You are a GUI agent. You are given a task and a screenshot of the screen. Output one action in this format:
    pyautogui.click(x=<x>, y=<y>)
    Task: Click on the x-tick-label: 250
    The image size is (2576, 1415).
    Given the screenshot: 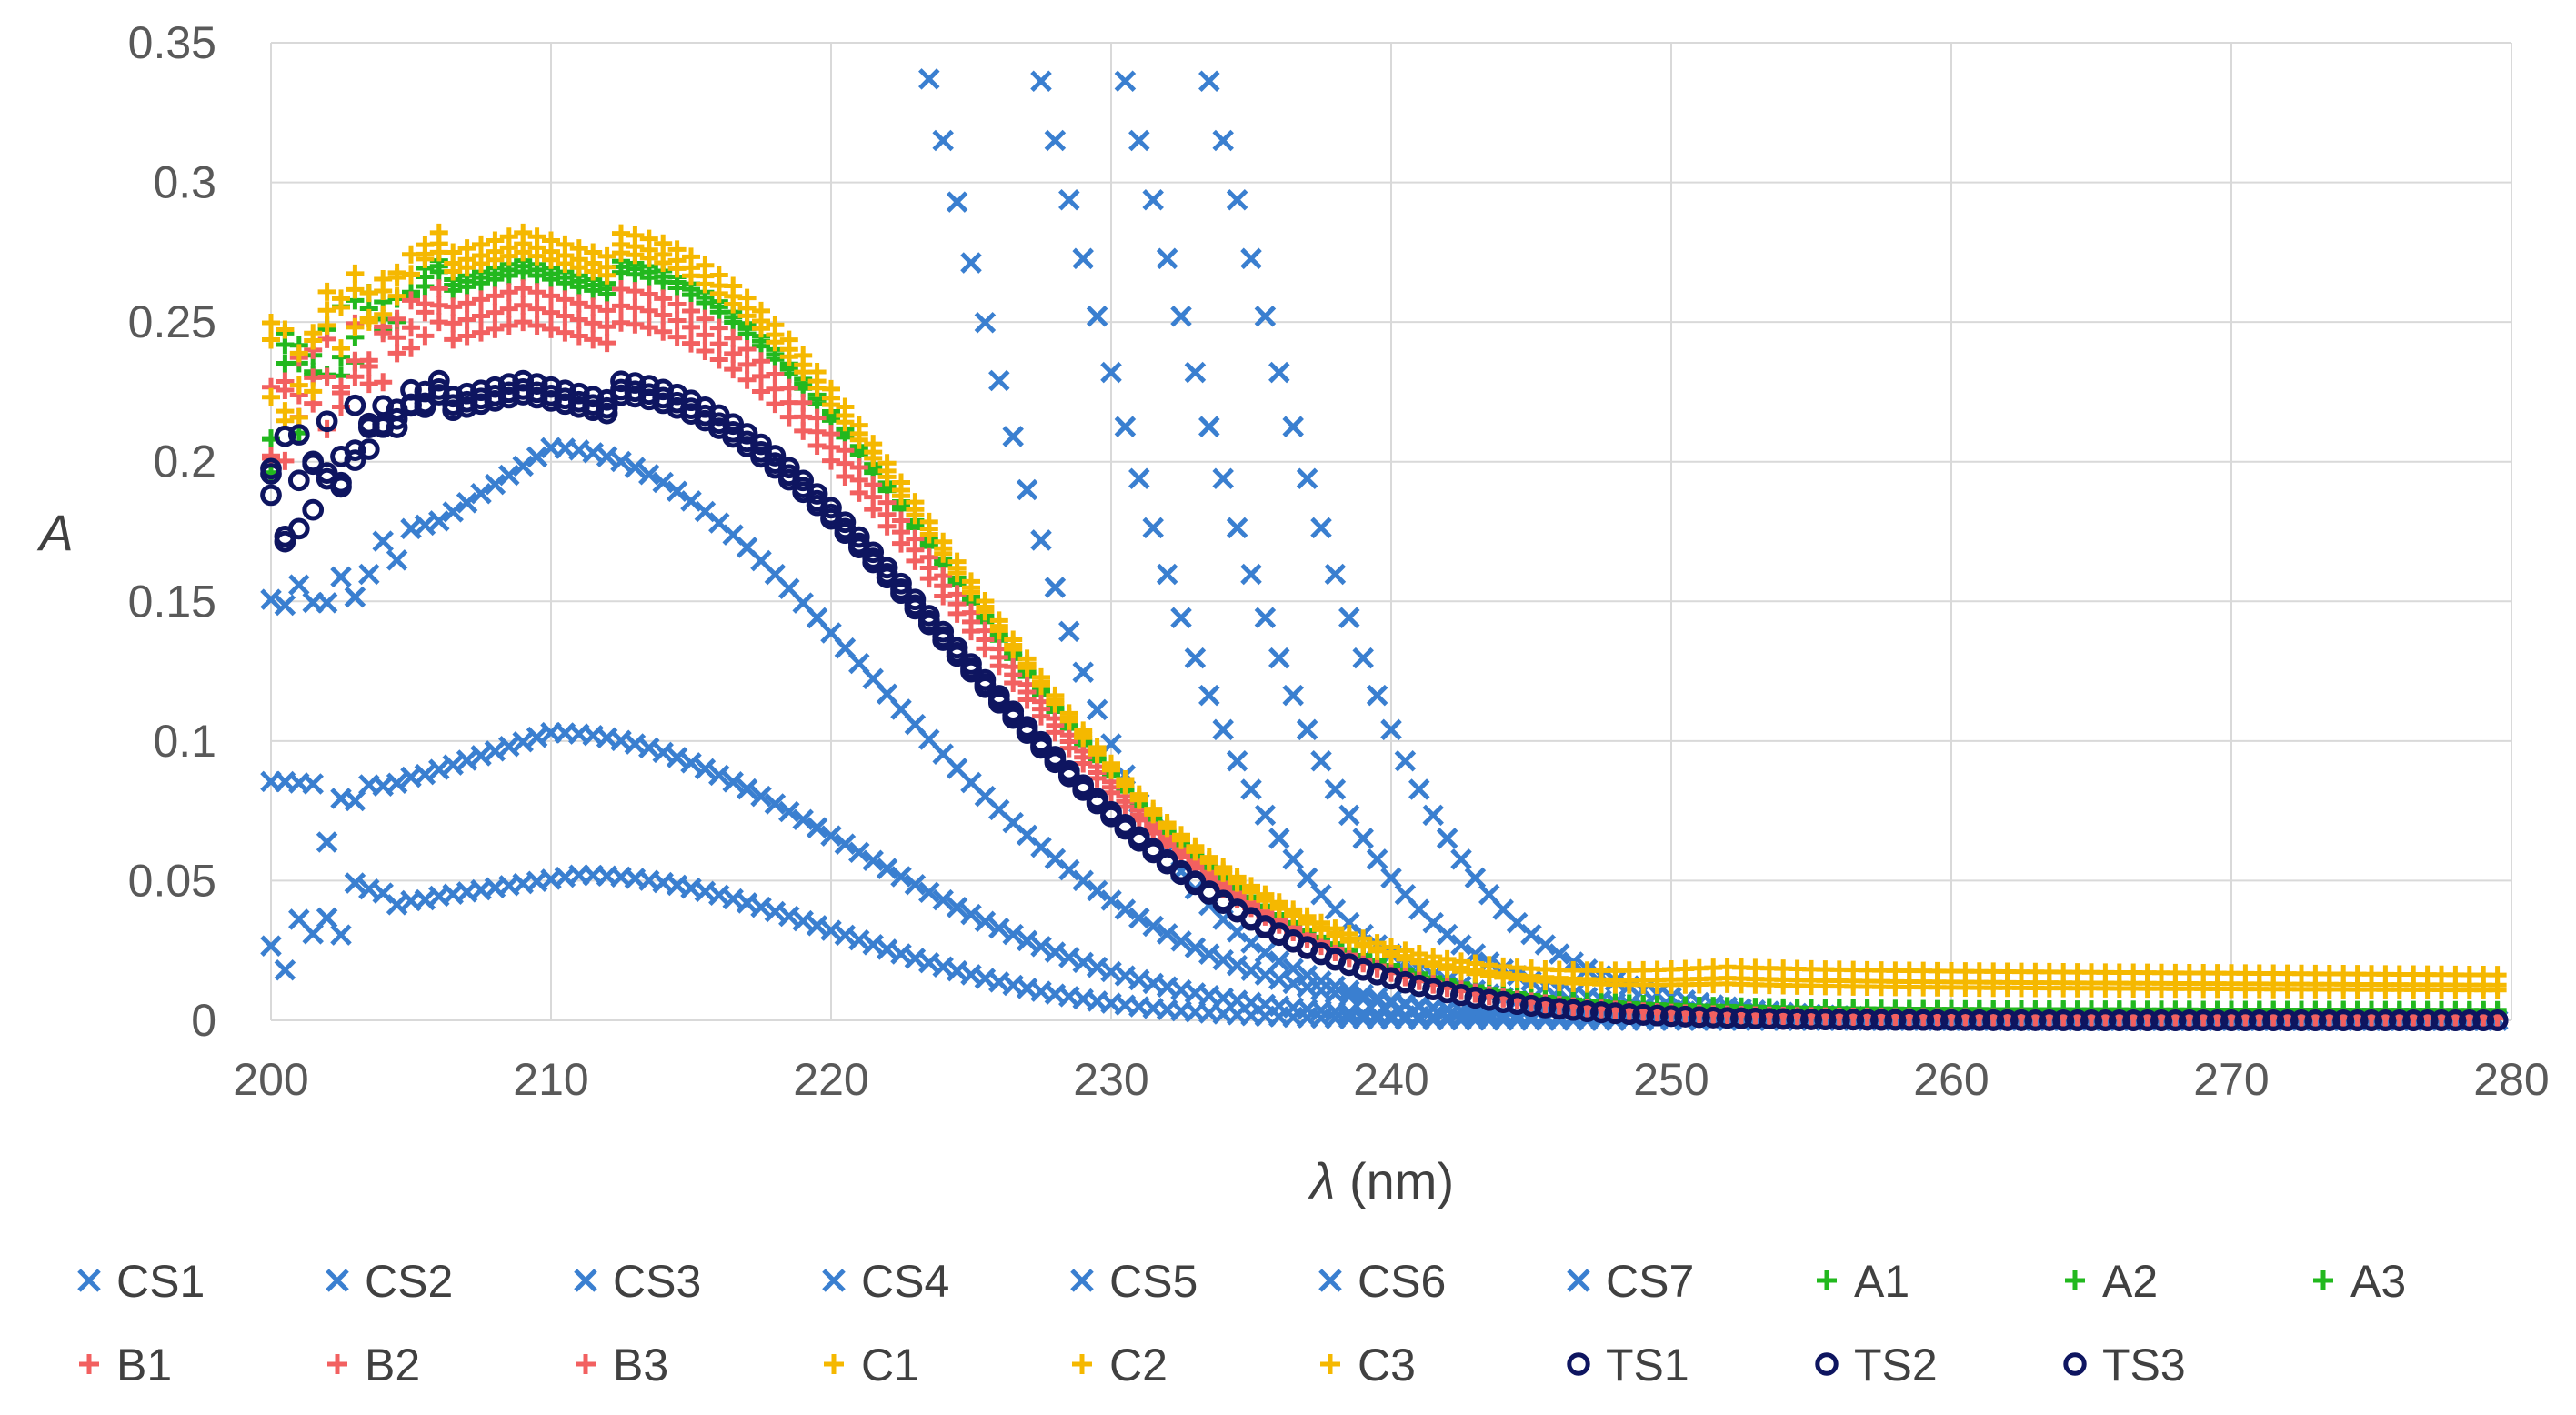 What is the action you would take?
    pyautogui.click(x=1671, y=1079)
    